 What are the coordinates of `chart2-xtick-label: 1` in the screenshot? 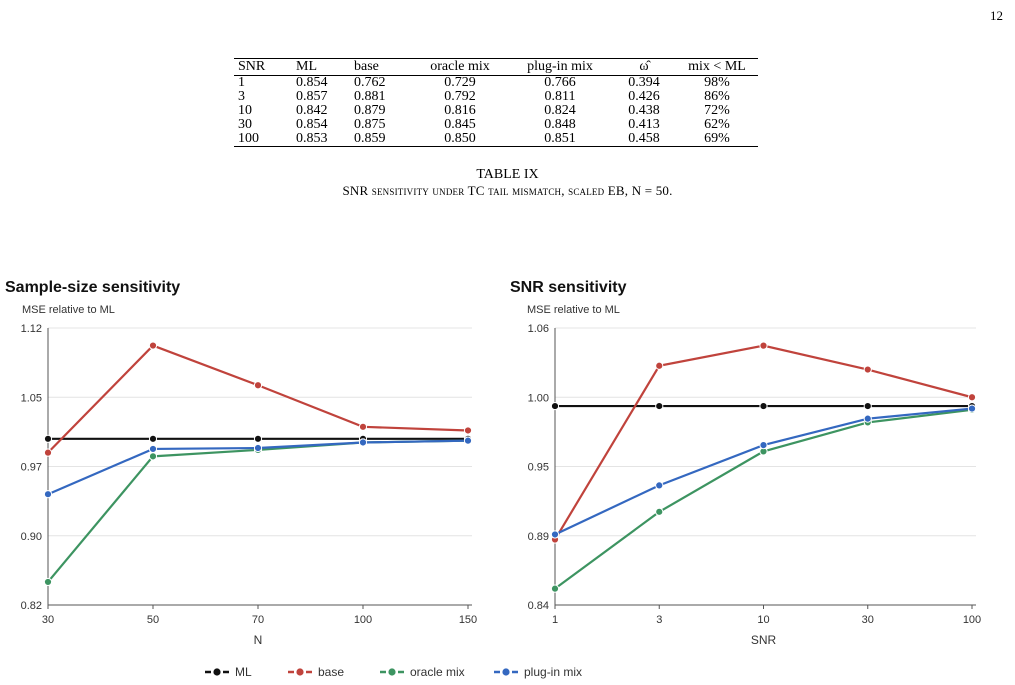 It's located at (555, 620).